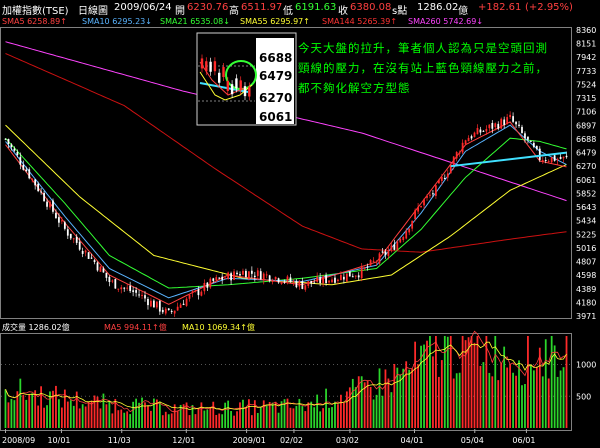 Image resolution: width=600 pixels, height=448 pixels. What do you see at coordinates (275, 76) in the screenshot?
I see `inset-level-6479: 6479` at bounding box center [275, 76].